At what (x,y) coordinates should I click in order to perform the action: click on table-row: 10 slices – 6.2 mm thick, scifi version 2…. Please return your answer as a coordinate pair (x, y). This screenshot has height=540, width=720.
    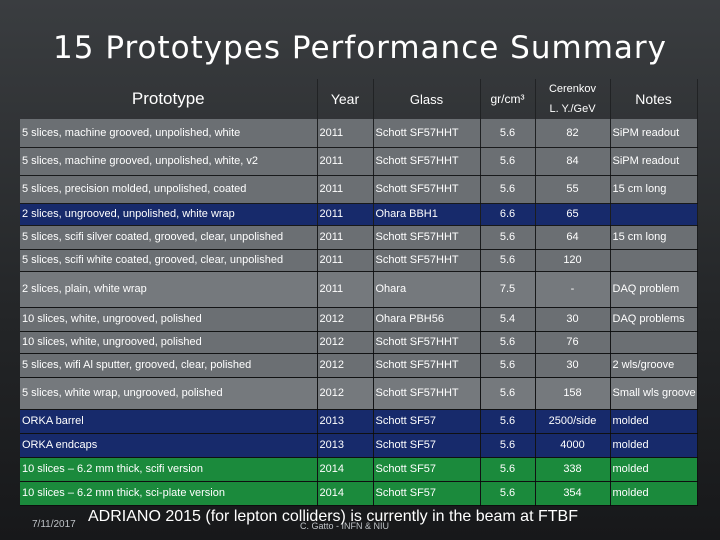
    Looking at the image, I should click on (359, 469).